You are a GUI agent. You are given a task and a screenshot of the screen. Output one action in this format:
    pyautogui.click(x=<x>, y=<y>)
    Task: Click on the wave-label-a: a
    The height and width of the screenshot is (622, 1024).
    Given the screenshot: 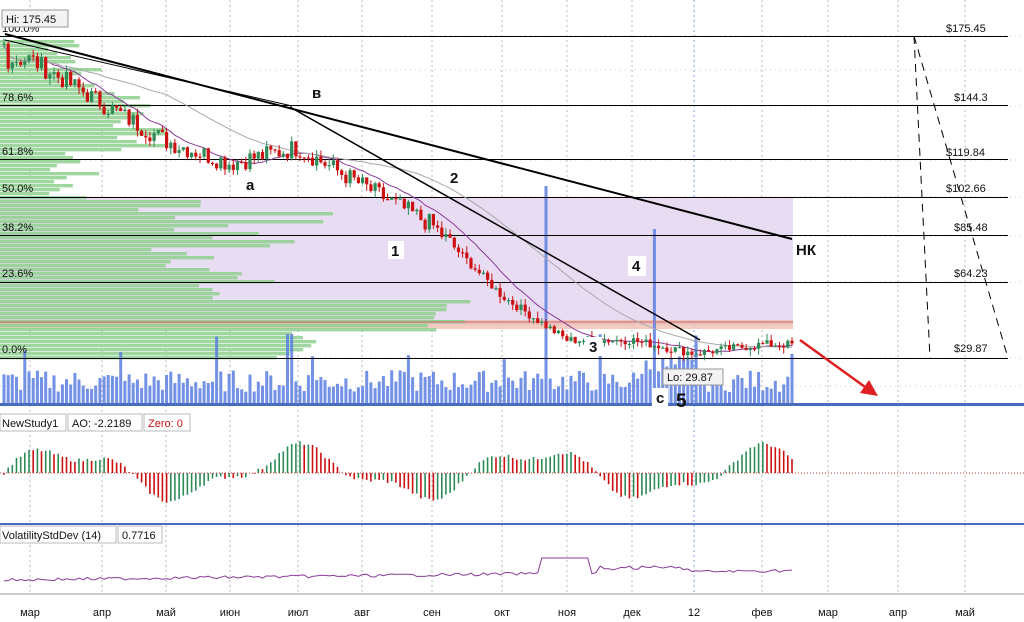 What is the action you would take?
    pyautogui.click(x=250, y=185)
    